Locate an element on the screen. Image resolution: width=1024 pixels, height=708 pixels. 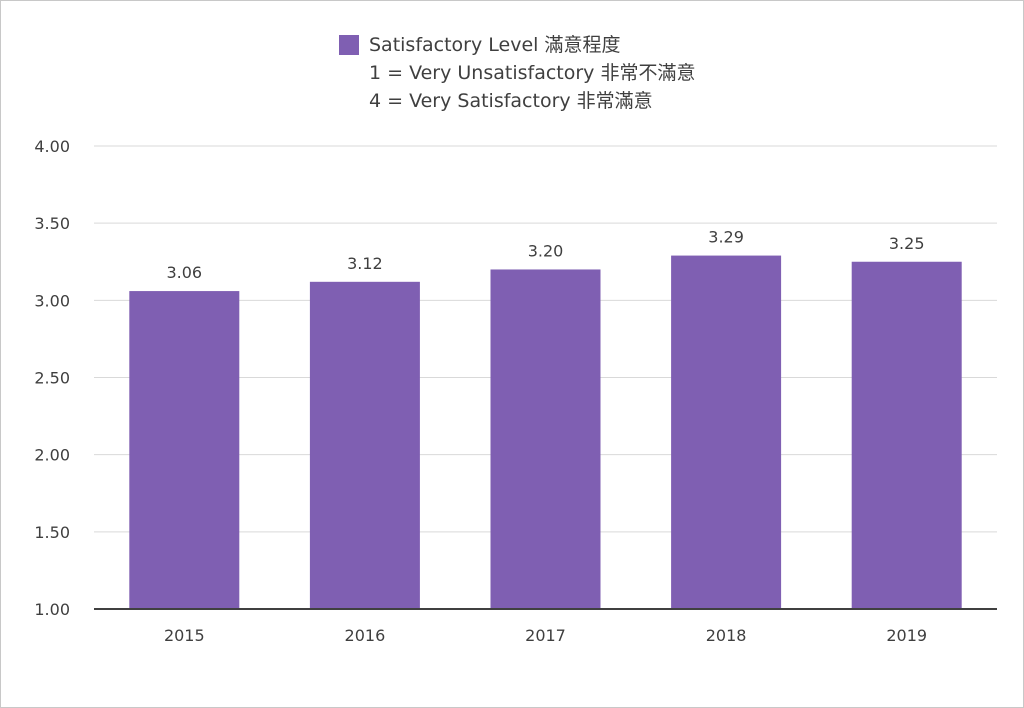
y-tick-label: 1.00 is located at coordinates (52, 609).